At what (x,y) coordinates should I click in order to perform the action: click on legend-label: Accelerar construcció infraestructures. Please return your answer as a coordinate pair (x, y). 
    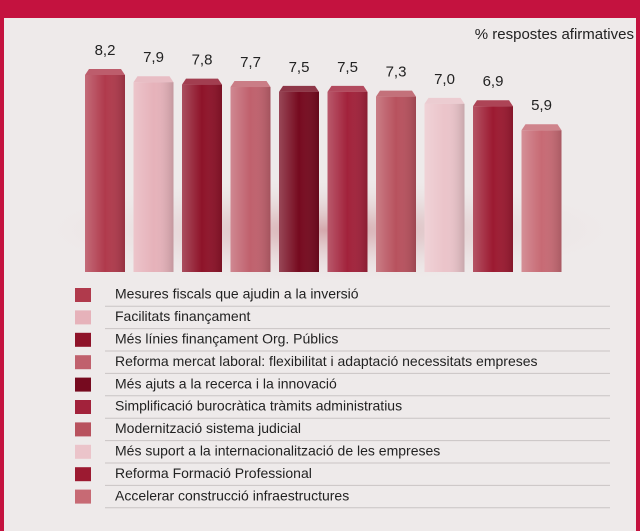
    Looking at the image, I should click on (232, 495).